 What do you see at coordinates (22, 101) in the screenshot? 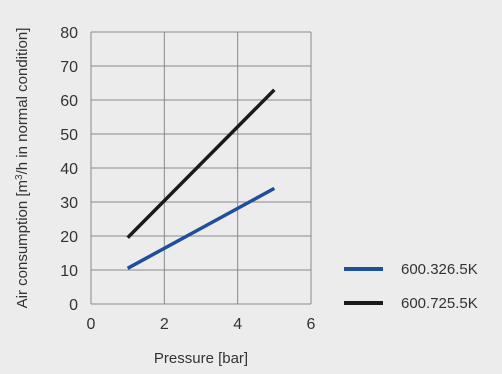
I see `y-axis-label-part2: /h in normal condition]` at bounding box center [22, 101].